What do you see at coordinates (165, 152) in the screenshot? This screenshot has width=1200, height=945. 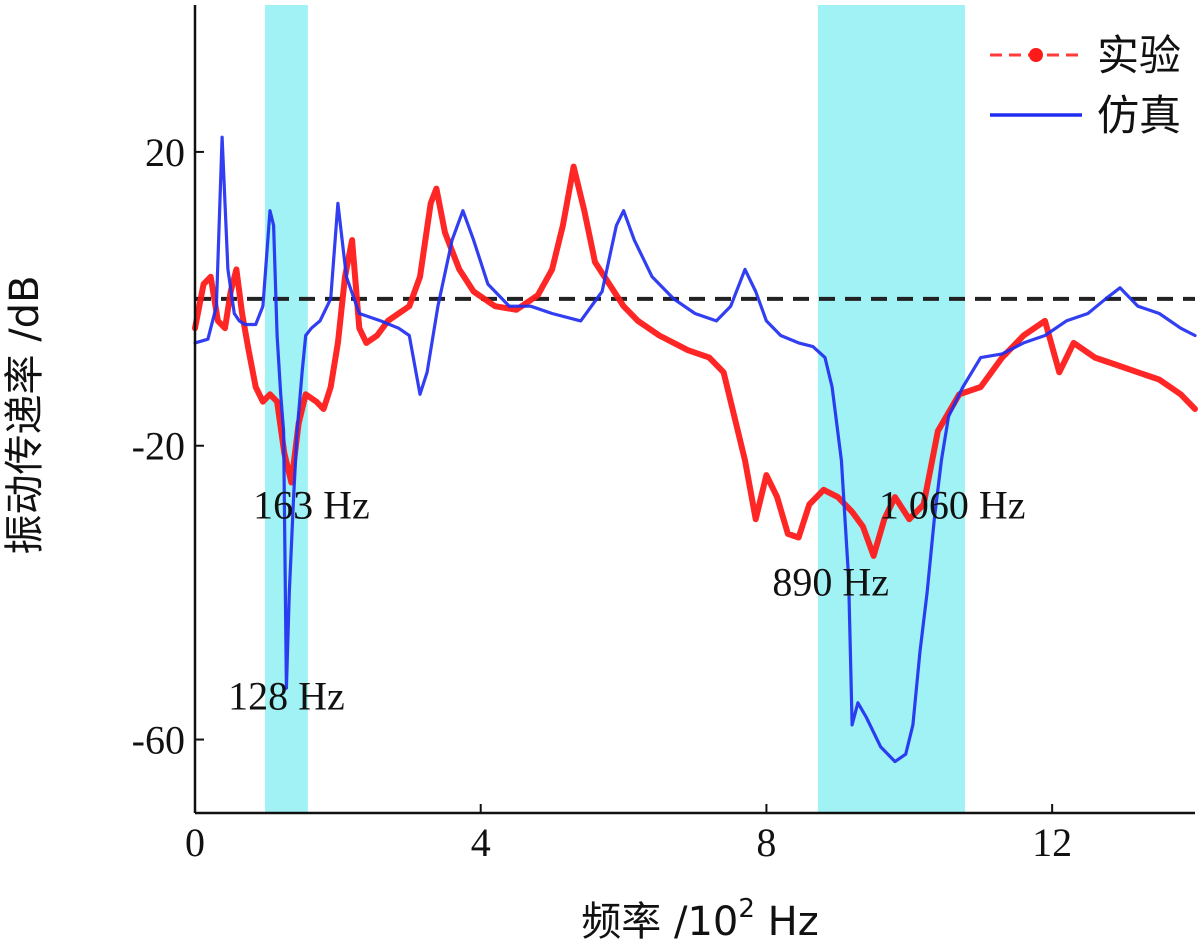 I see `y-tick-label: 20` at bounding box center [165, 152].